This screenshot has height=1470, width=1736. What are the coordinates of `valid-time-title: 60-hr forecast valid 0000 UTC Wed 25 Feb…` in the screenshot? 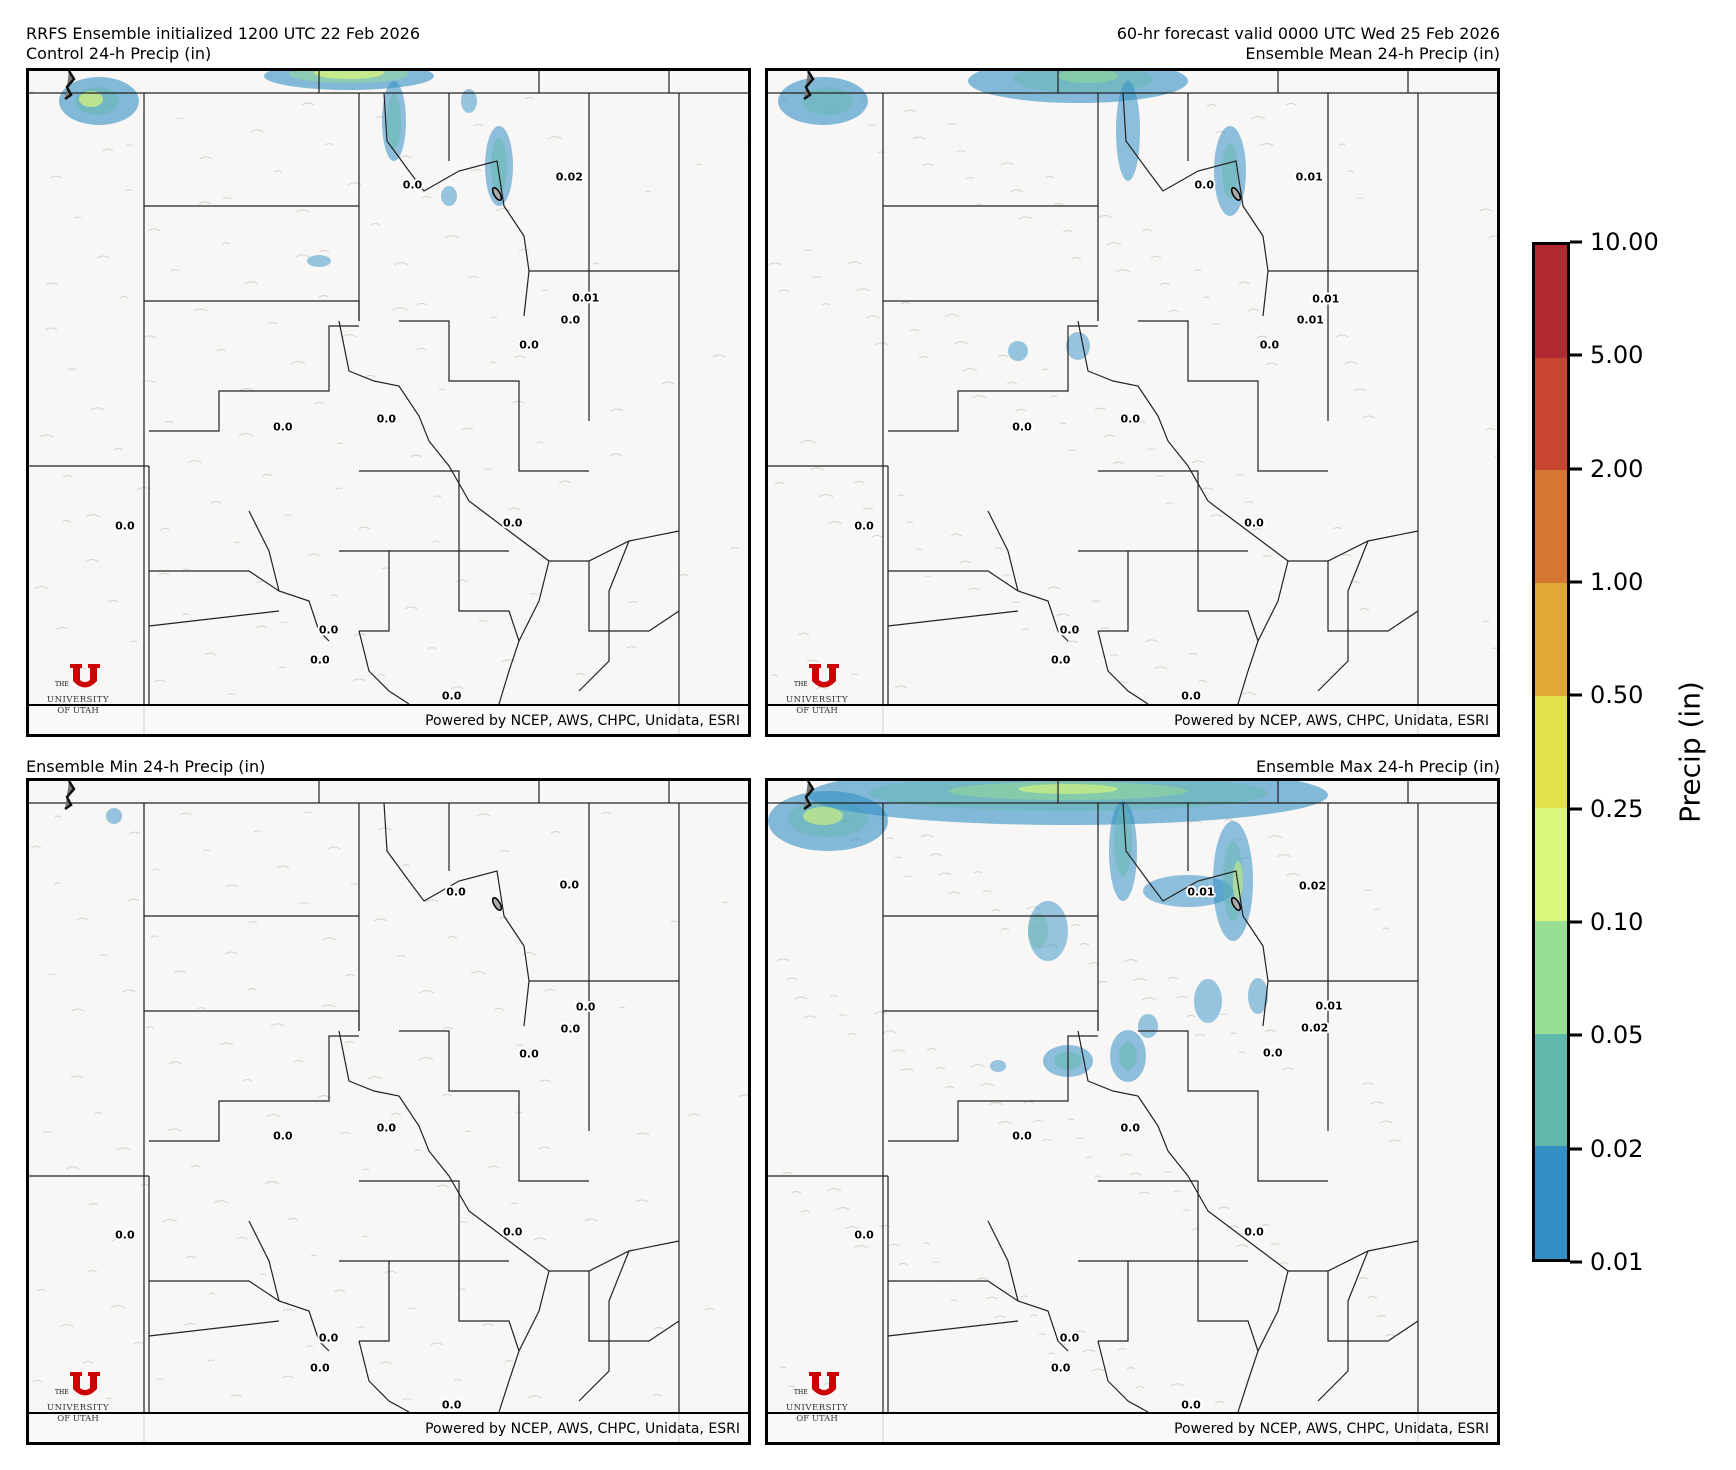 It's located at (1308, 33).